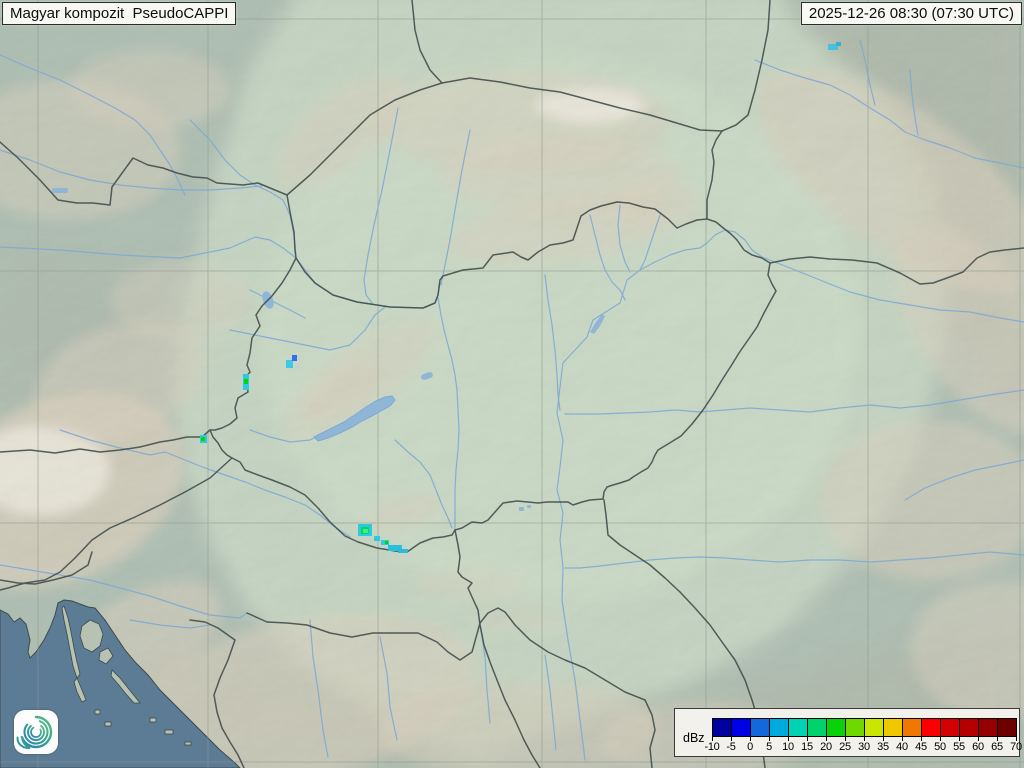 The width and height of the screenshot is (1024, 768). I want to click on colorbar-tick-label: 10, so click(788, 747).